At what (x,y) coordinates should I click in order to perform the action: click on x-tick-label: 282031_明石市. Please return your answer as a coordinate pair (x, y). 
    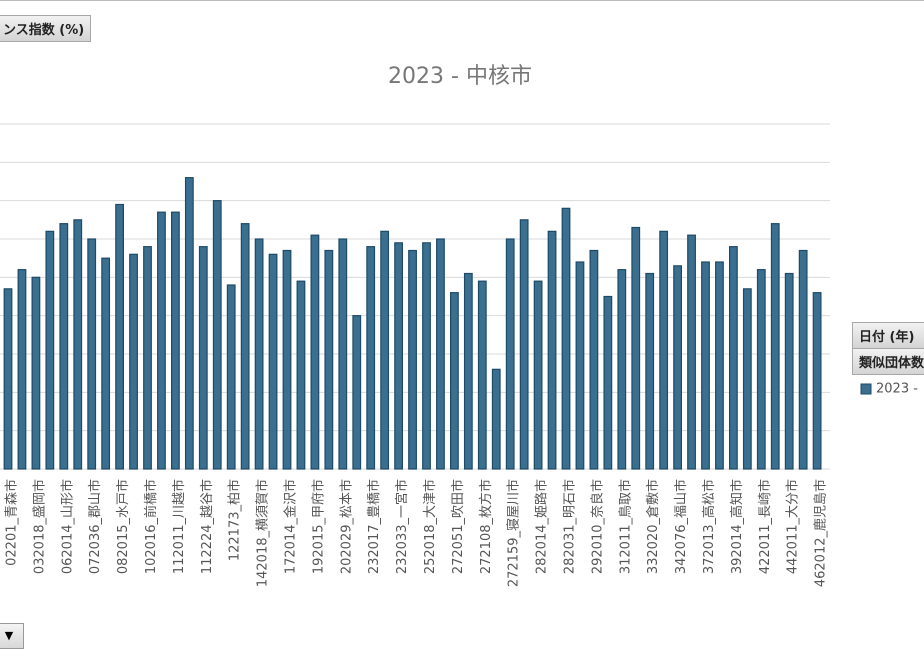
    Looking at the image, I should click on (570, 526).